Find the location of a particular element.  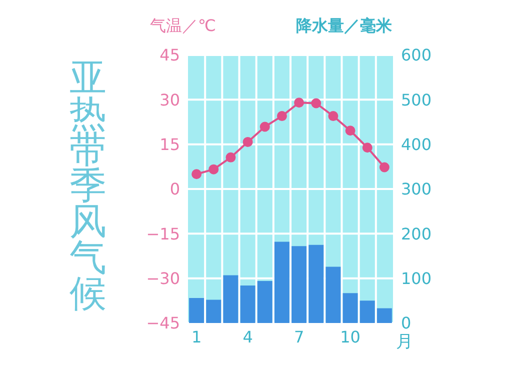

y-tick-label: −30 is located at coordinates (163, 278).